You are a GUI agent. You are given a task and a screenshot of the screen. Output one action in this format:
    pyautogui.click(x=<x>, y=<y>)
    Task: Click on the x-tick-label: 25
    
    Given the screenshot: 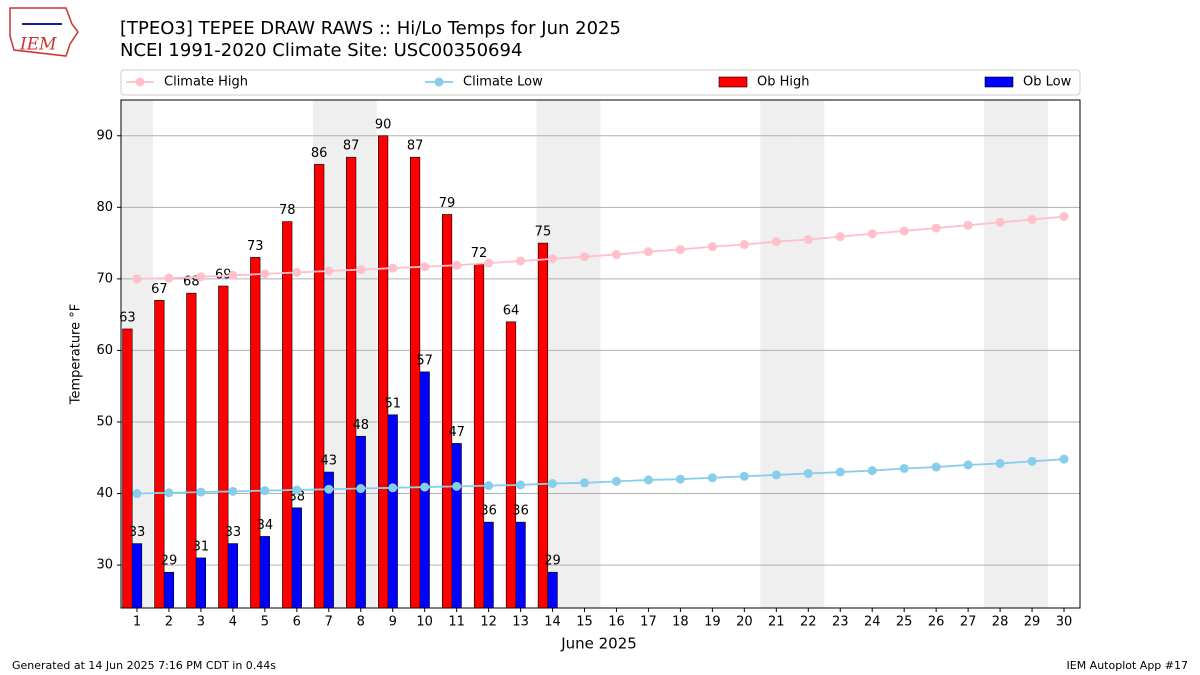 What is the action you would take?
    pyautogui.click(x=904, y=622)
    